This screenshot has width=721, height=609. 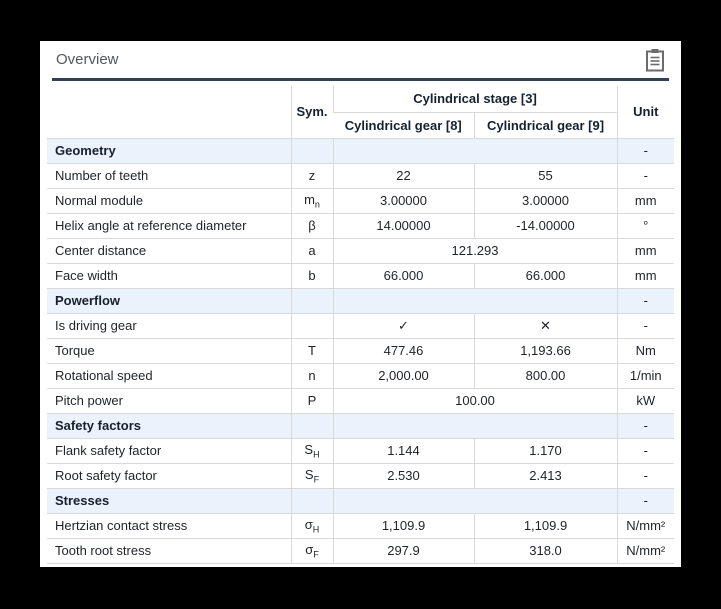 I want to click on value-gear-9: 2.413, so click(x=545, y=476).